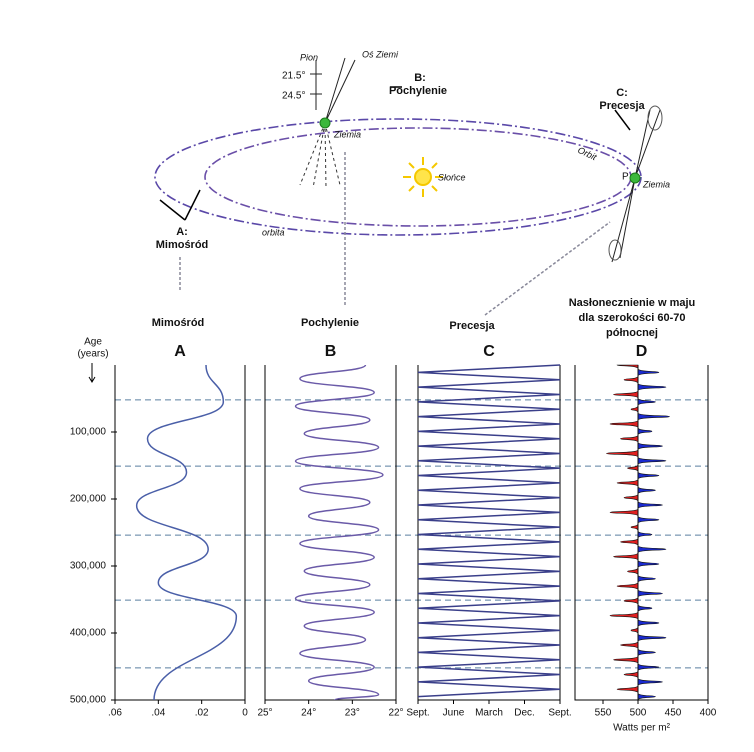  I want to click on label: północnej, so click(632, 333).